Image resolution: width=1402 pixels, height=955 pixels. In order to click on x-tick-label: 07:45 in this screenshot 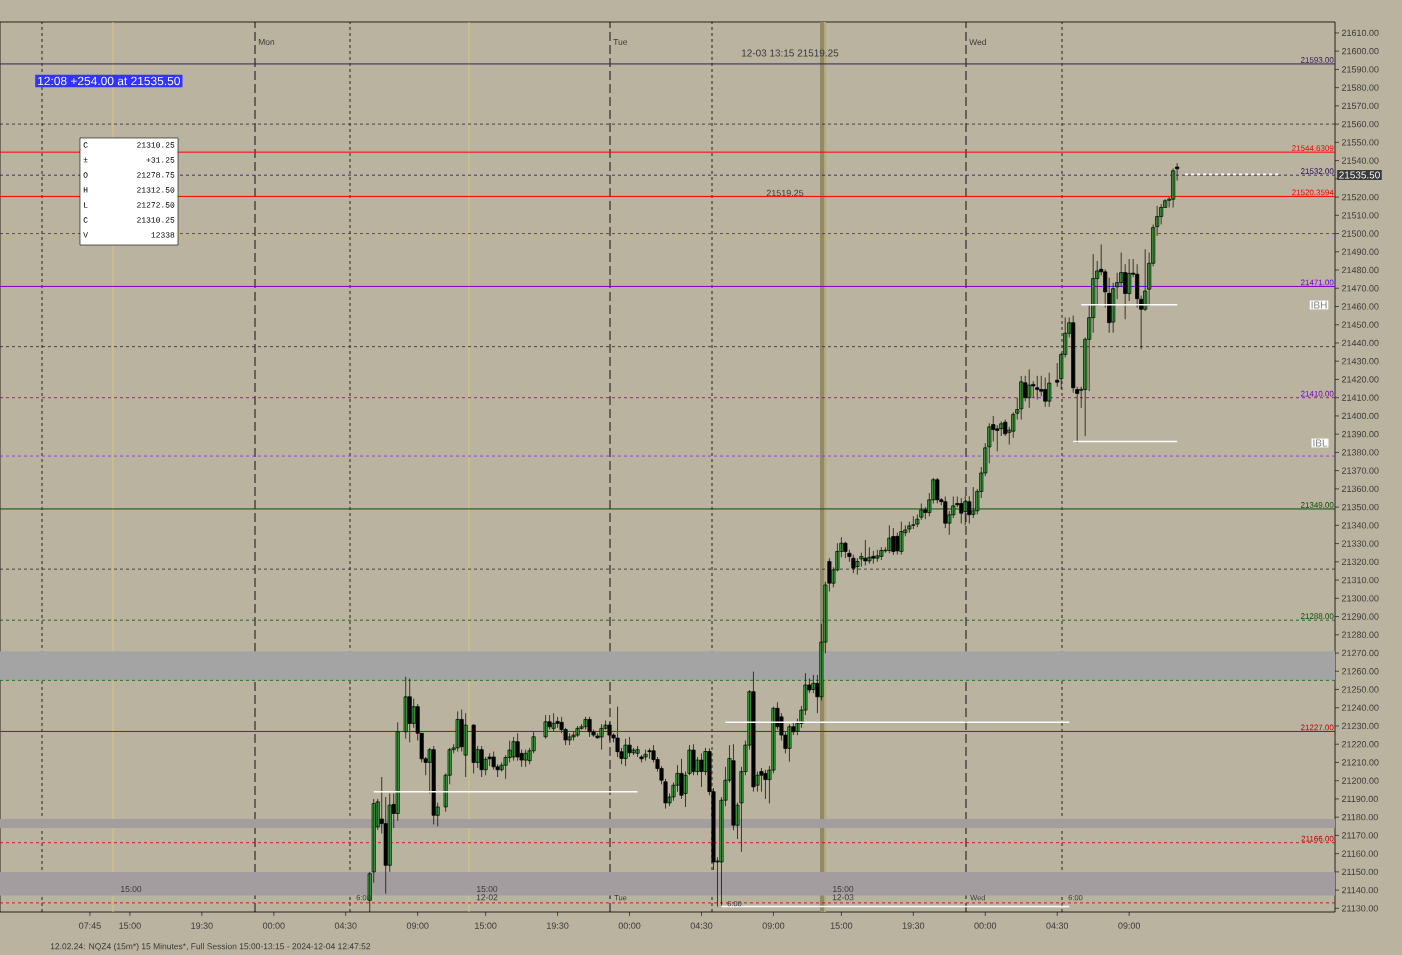, I will do `click(90, 925)`.